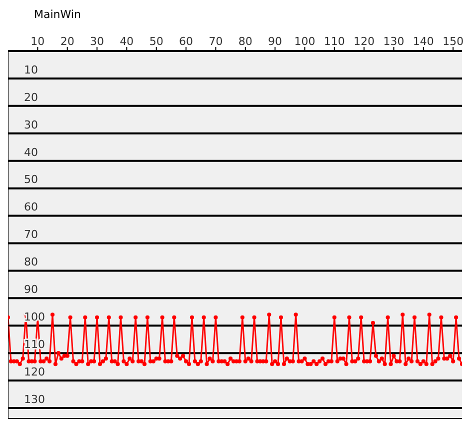  Describe the element at coordinates (364, 41) in the screenshot. I see `x-tick-label: 120` at that location.